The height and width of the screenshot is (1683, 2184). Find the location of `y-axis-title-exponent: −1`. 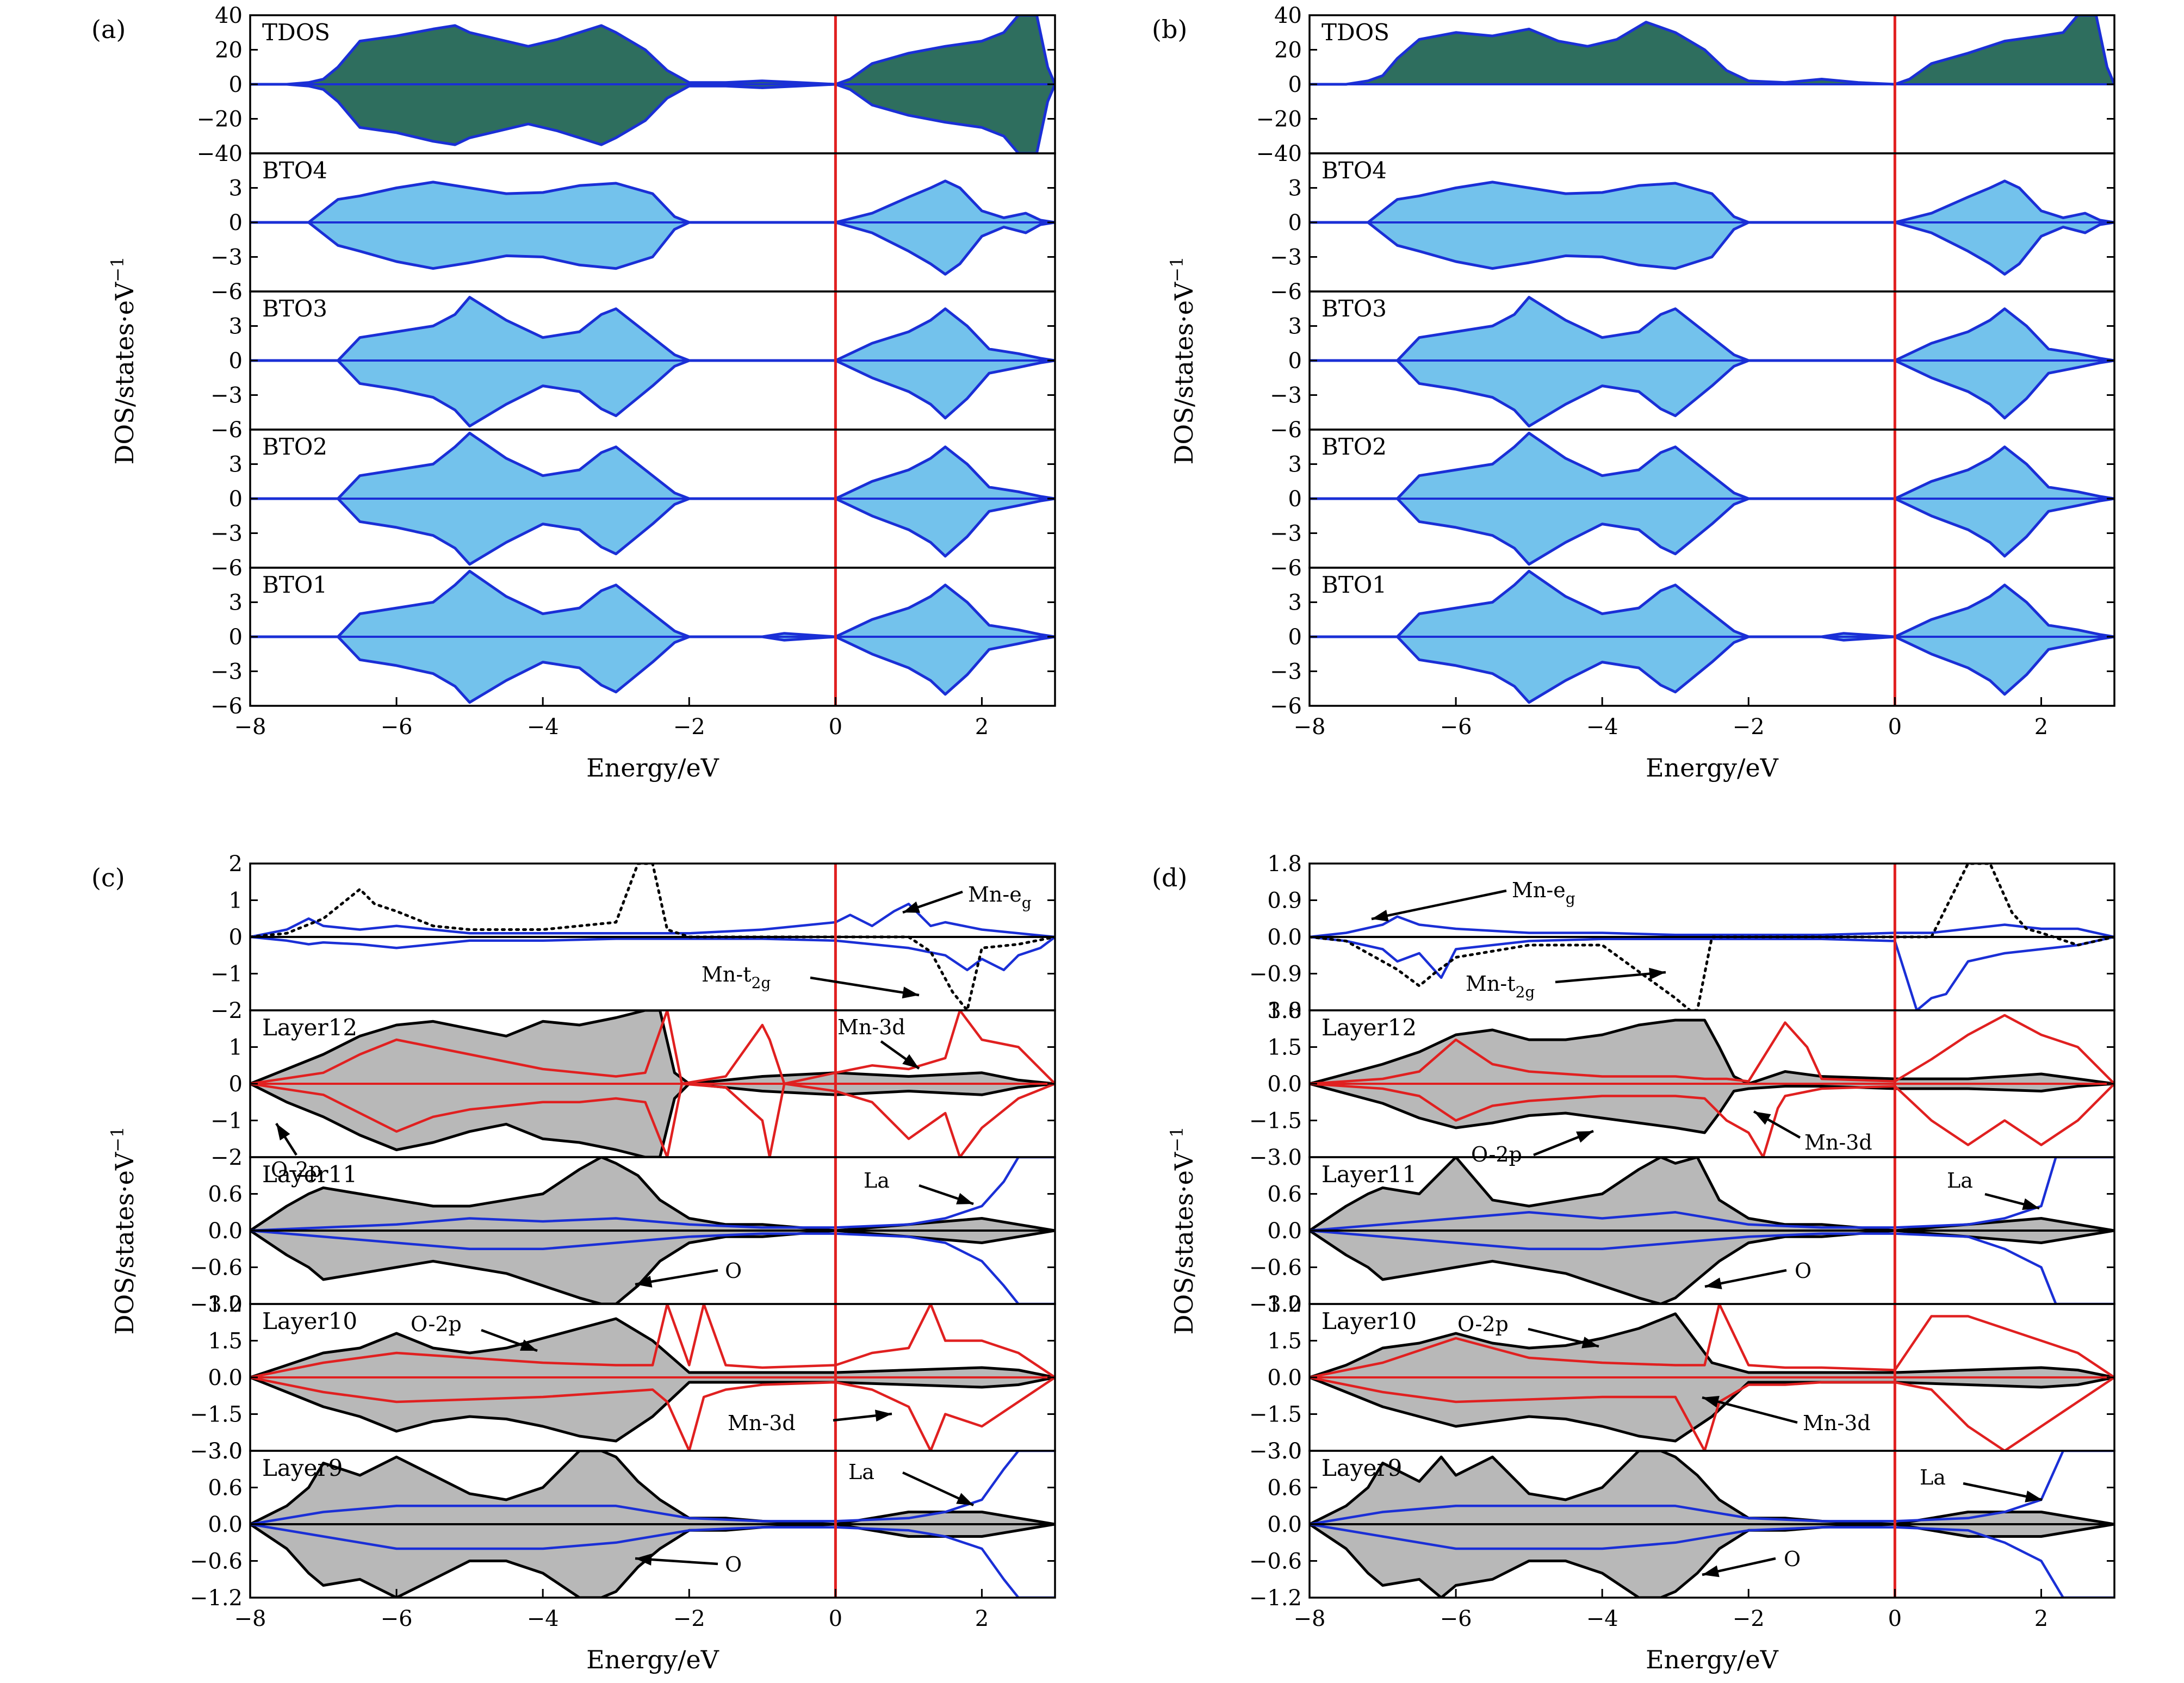

y-axis-title-exponent: −1 is located at coordinates (1177, 269).